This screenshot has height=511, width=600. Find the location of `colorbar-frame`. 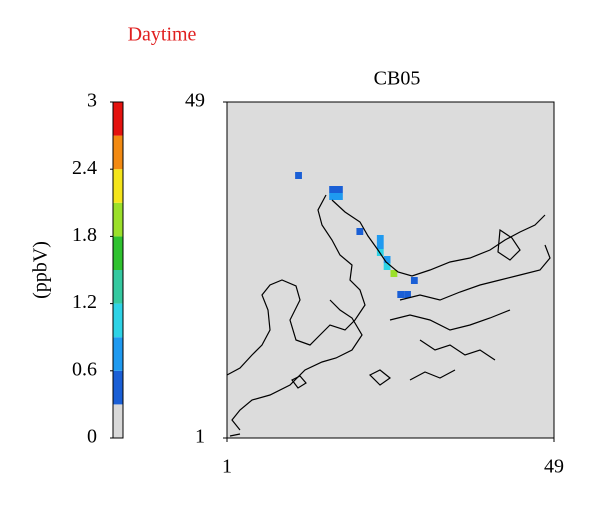

colorbar-frame is located at coordinates (118, 270).